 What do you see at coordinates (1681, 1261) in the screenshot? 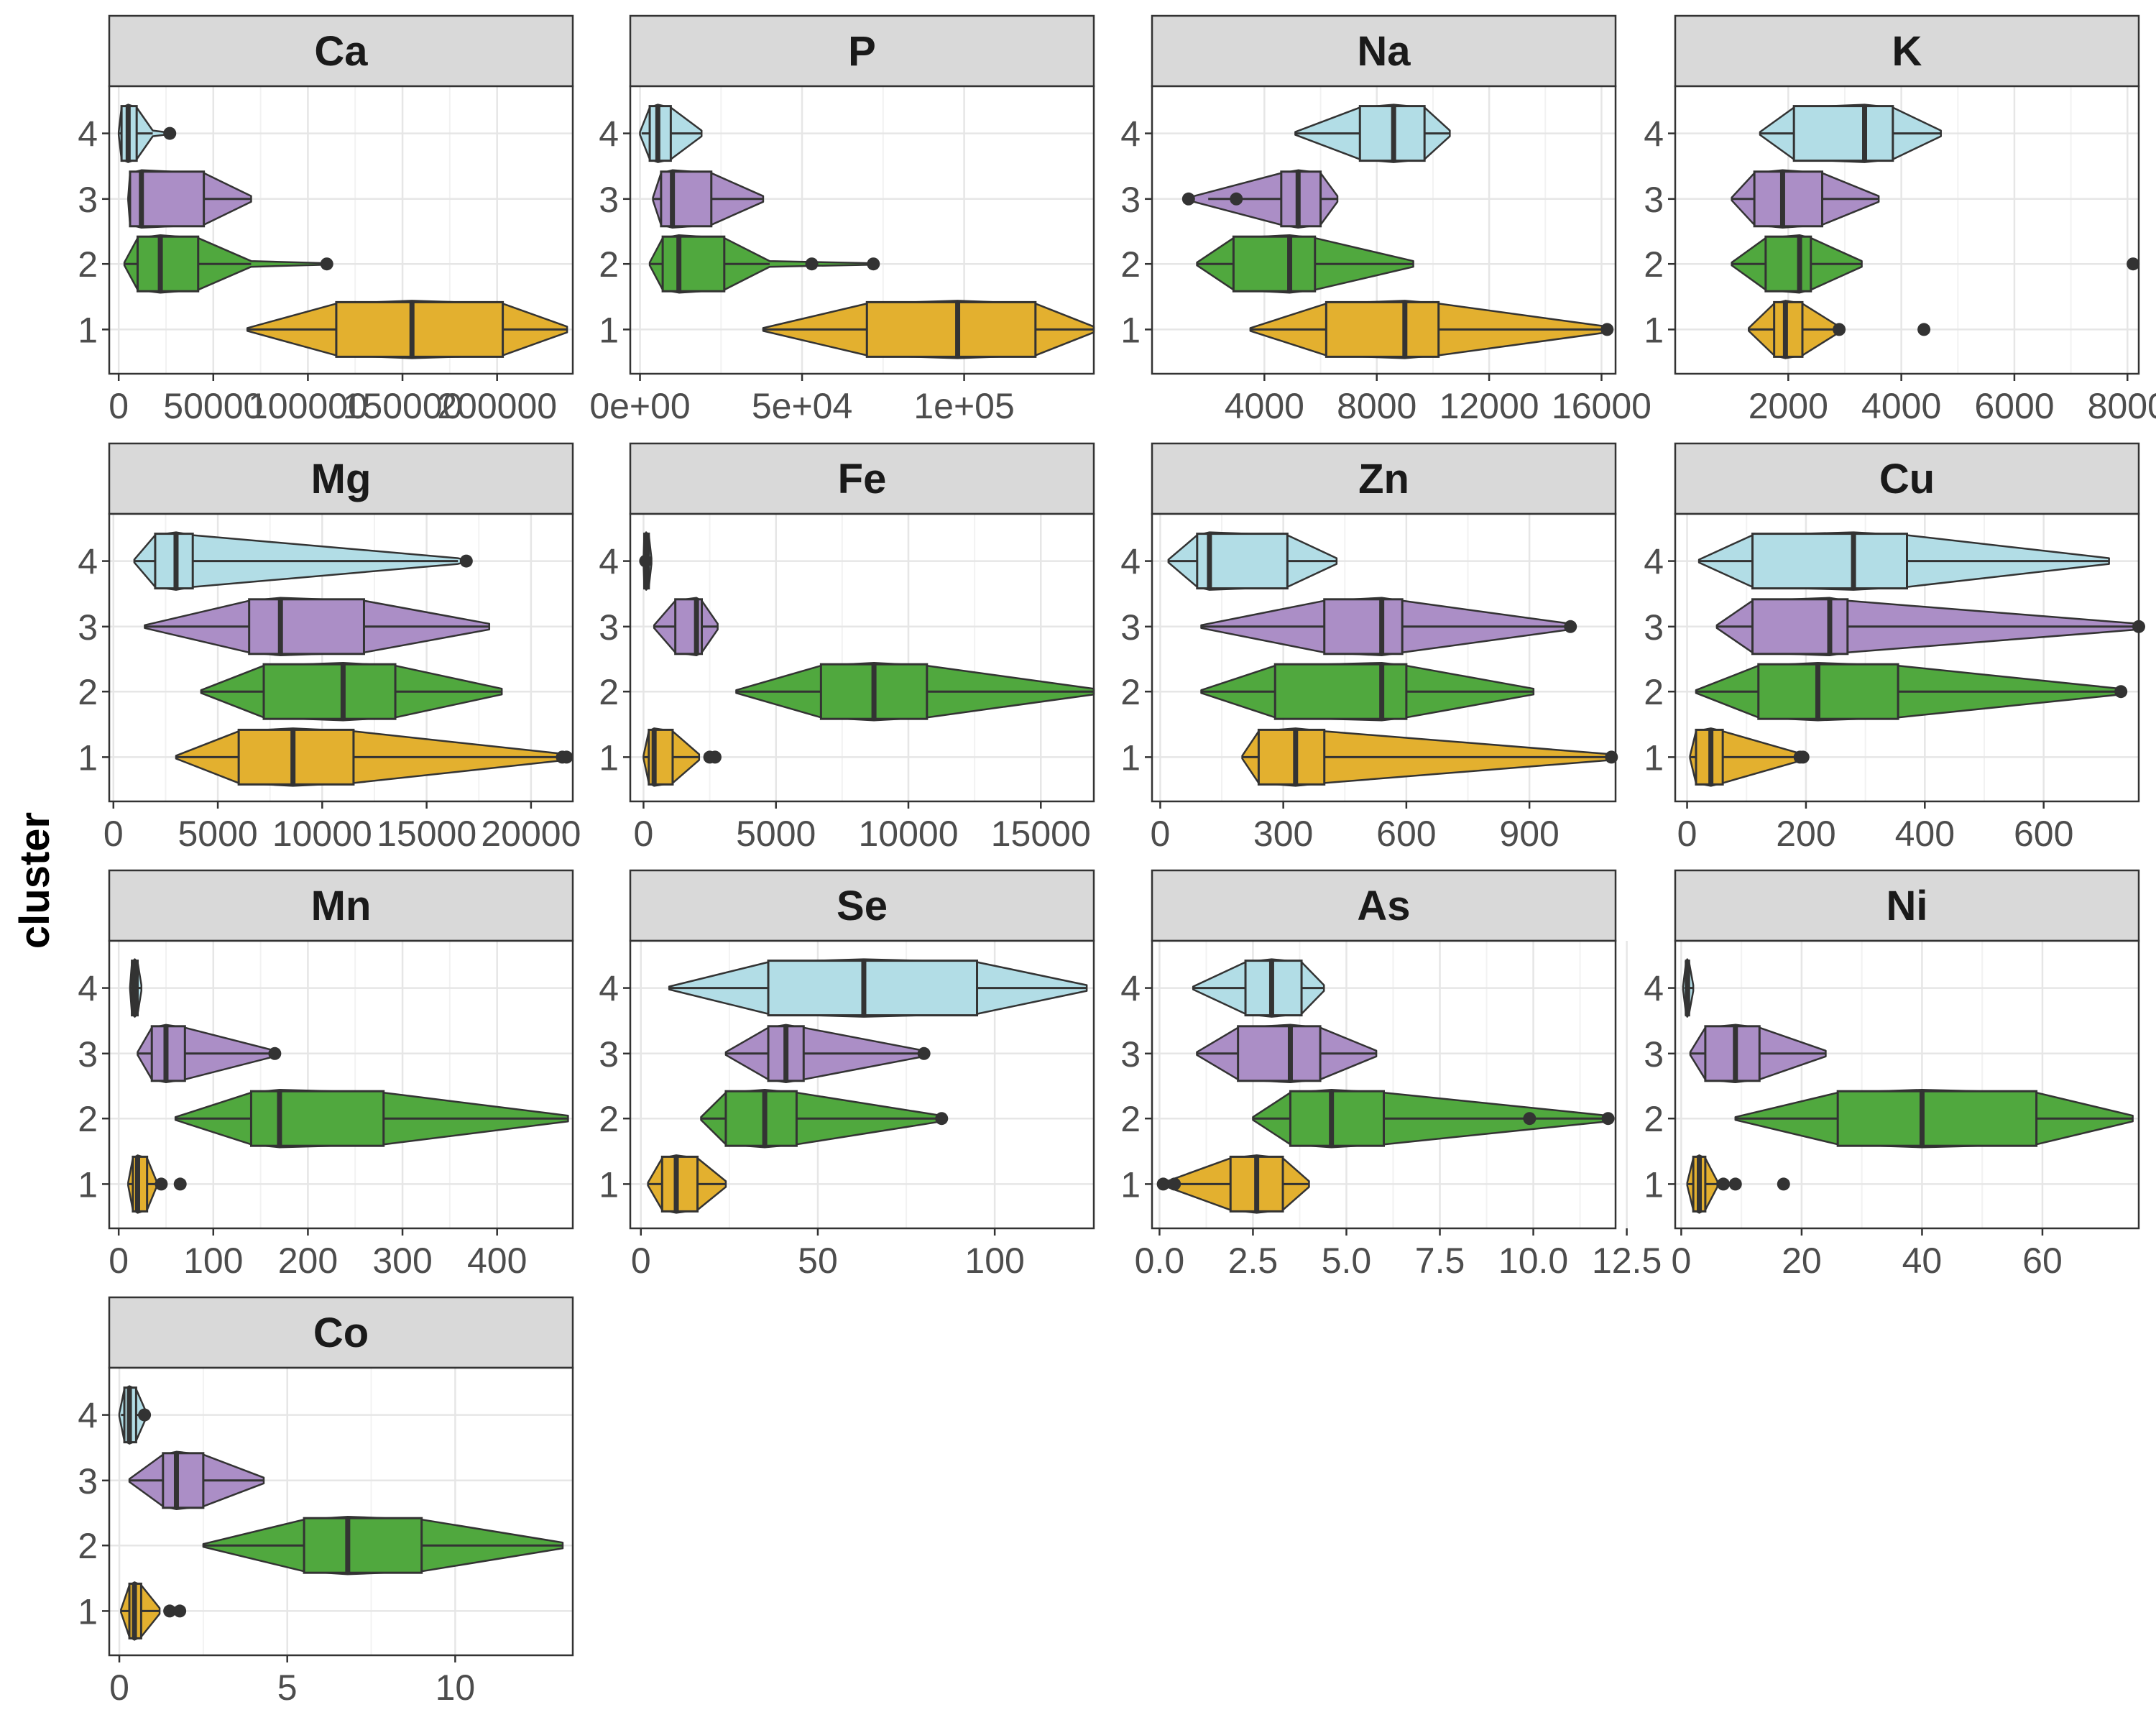
I see `x-tick-label-ni-0: 0` at bounding box center [1681, 1261].